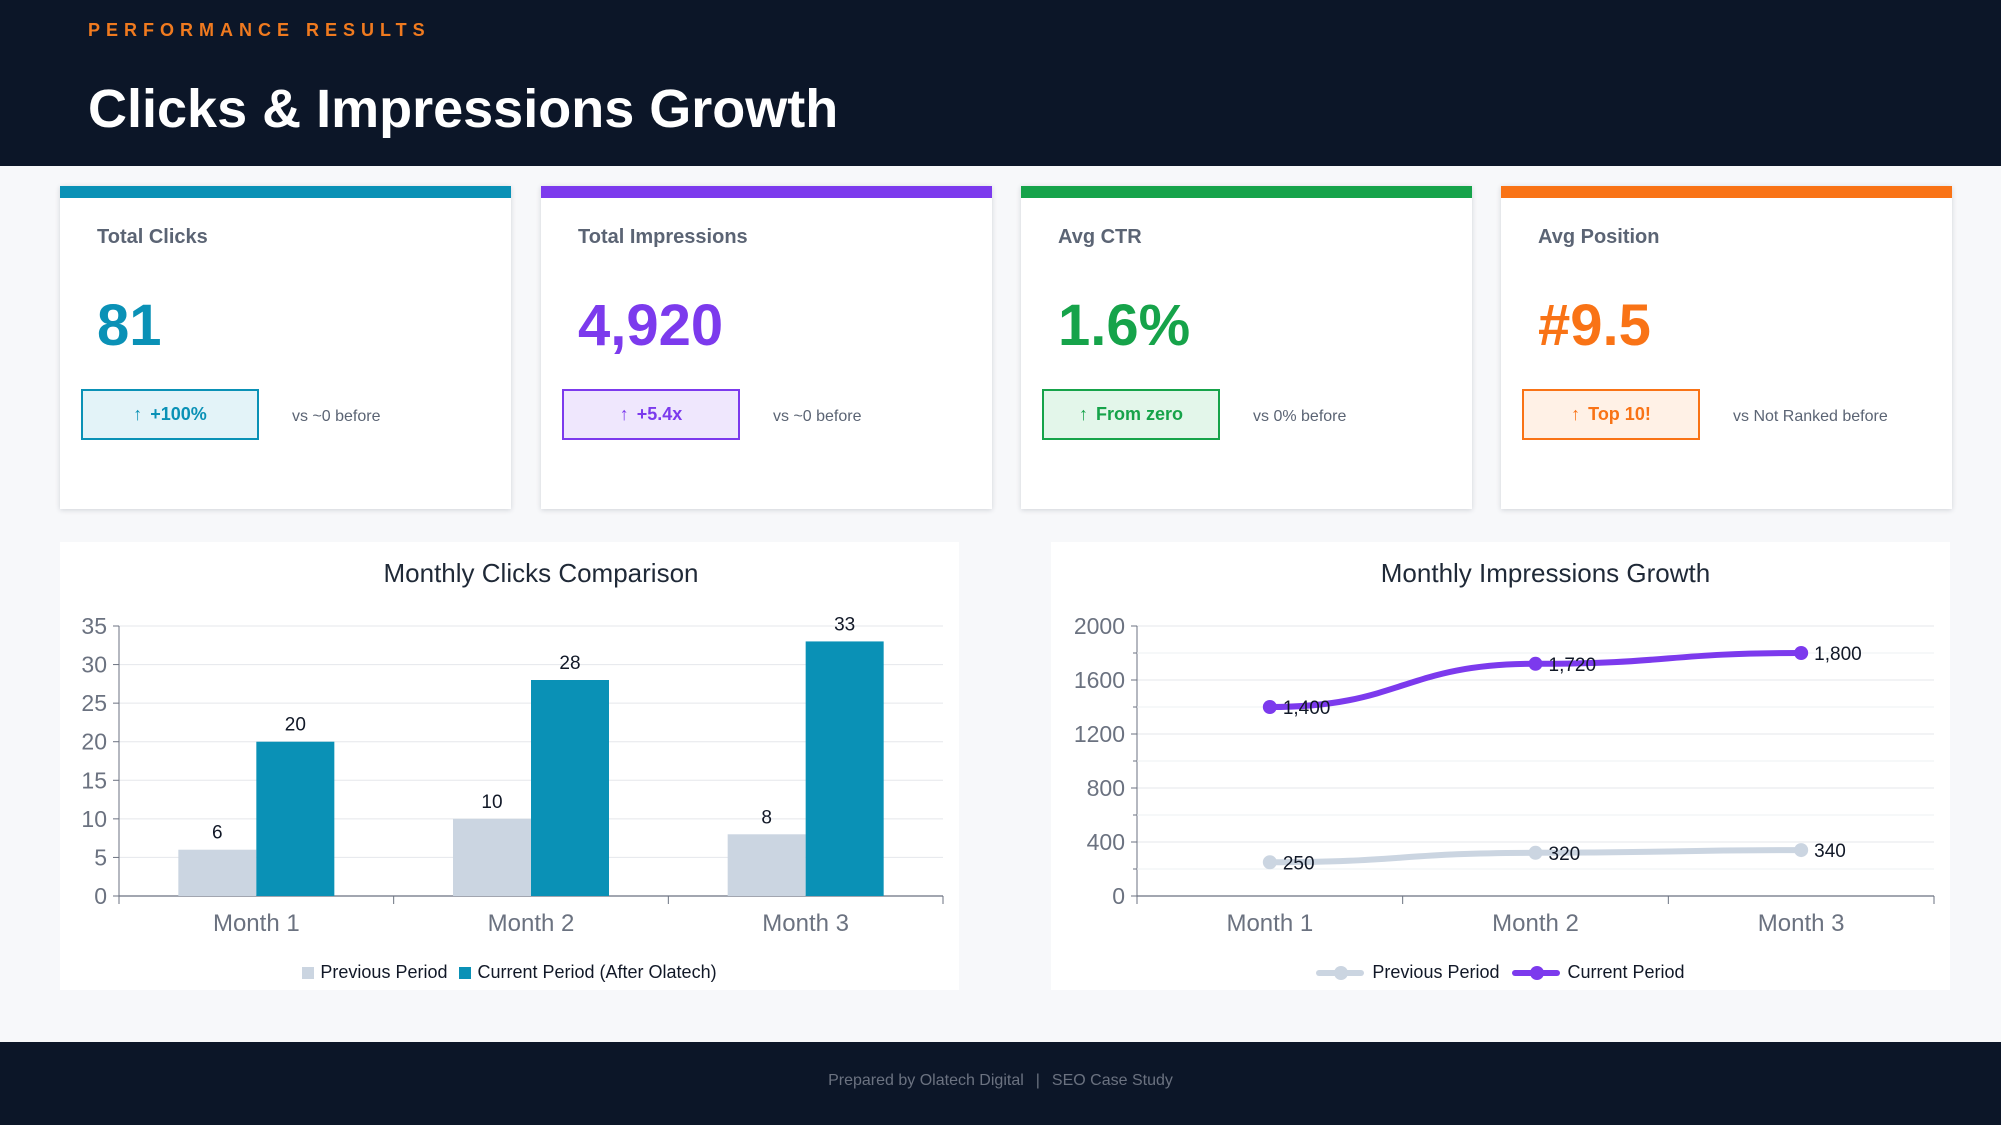 This screenshot has width=2001, height=1125. I want to click on y-tick-label: 10, so click(94, 819).